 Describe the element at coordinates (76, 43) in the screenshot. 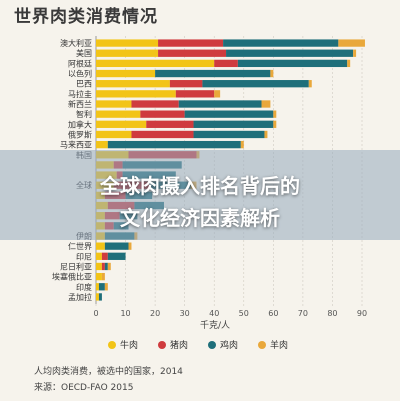

I see `category-label: 澳大利亚` at that location.